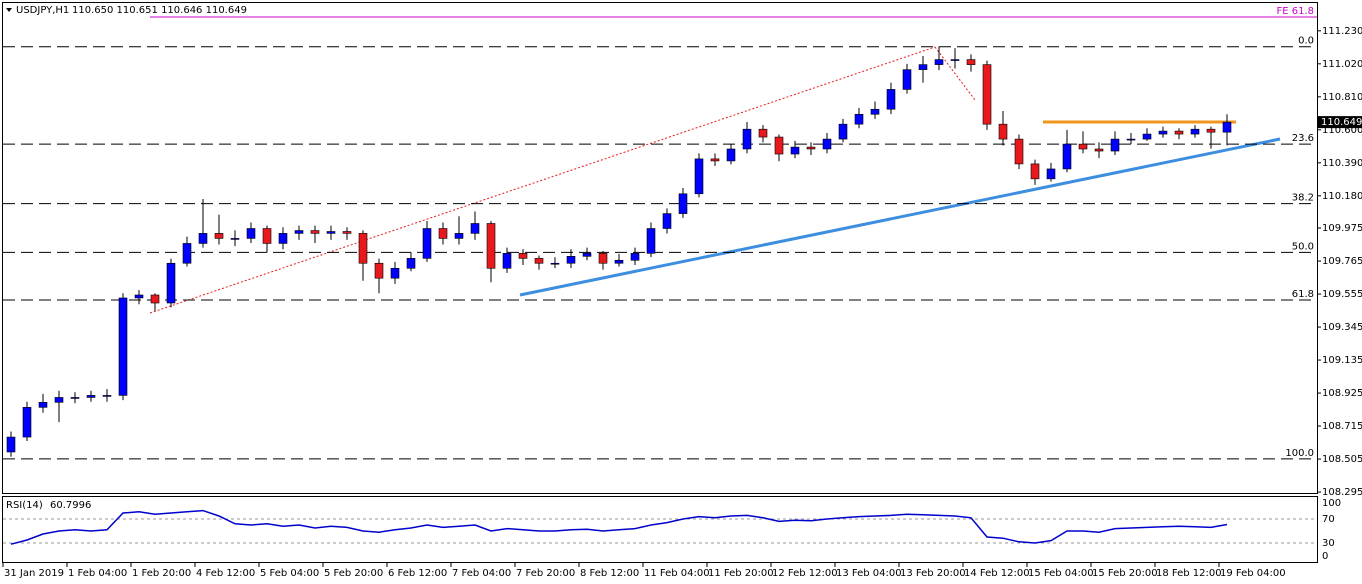 The image size is (1362, 584). Describe the element at coordinates (70, 505) in the screenshot. I see `rsi-value: 60.7996` at that location.